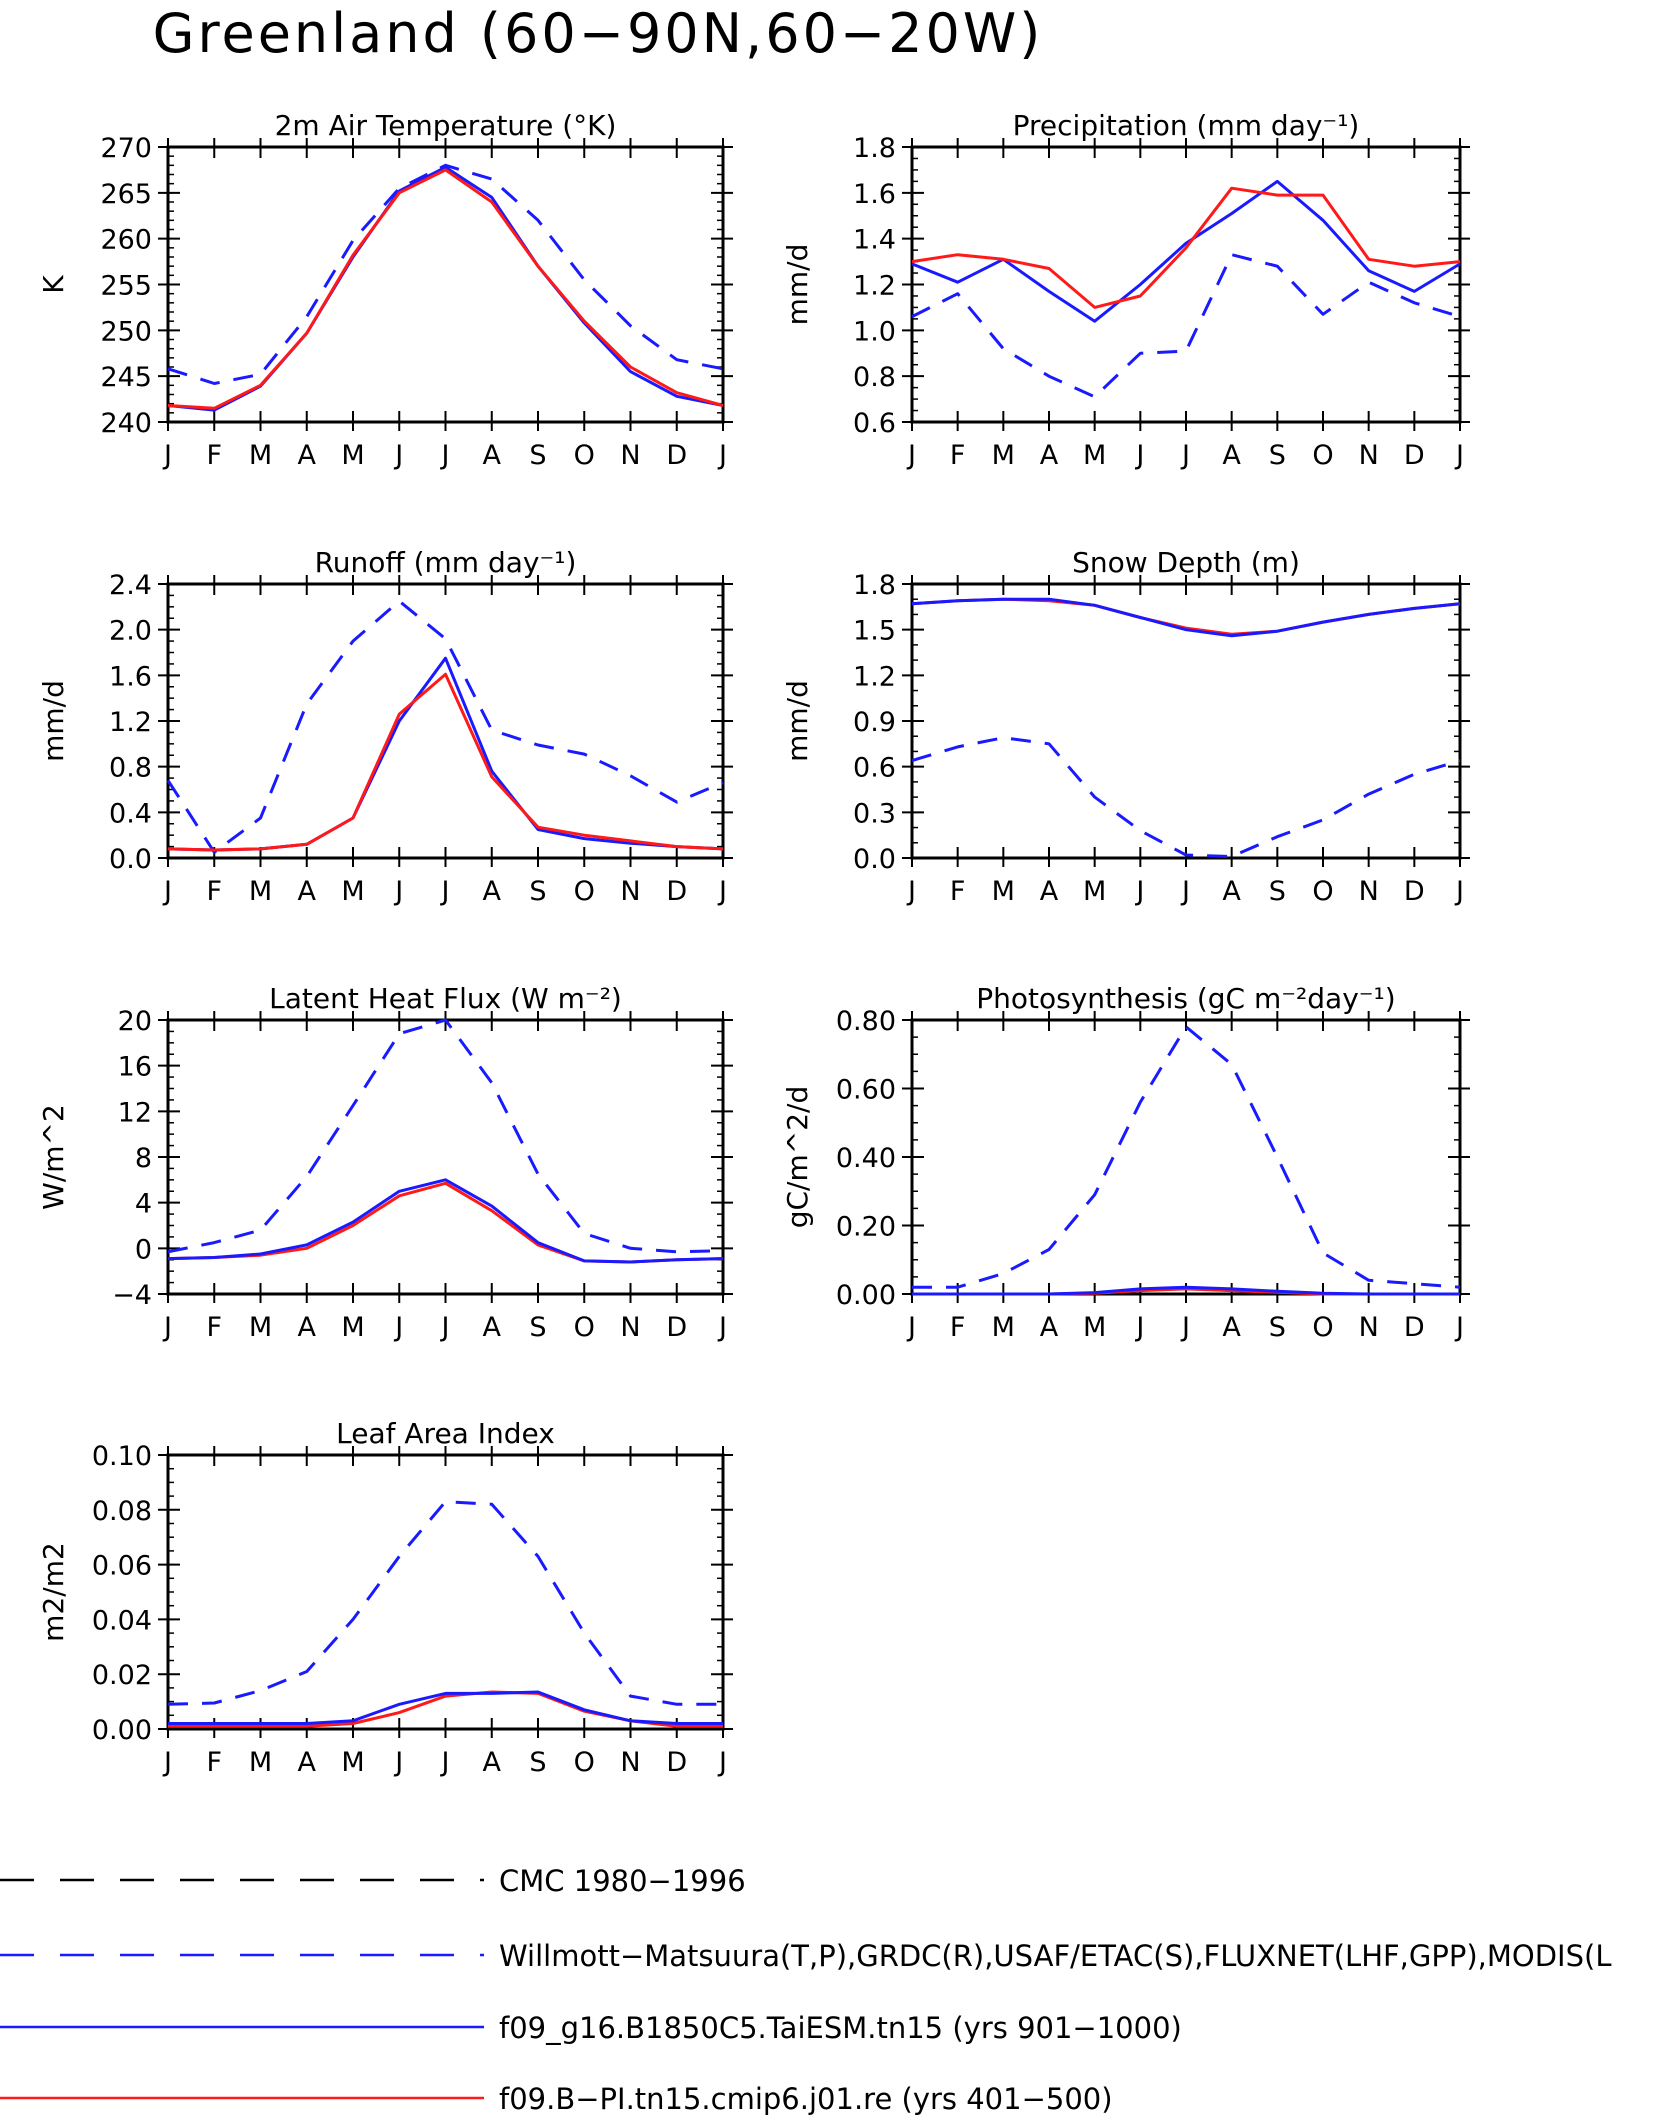 This screenshot has height=2123, width=1667. What do you see at coordinates (122, 1511) in the screenshot?
I see `y-tick-label: 0.08` at bounding box center [122, 1511].